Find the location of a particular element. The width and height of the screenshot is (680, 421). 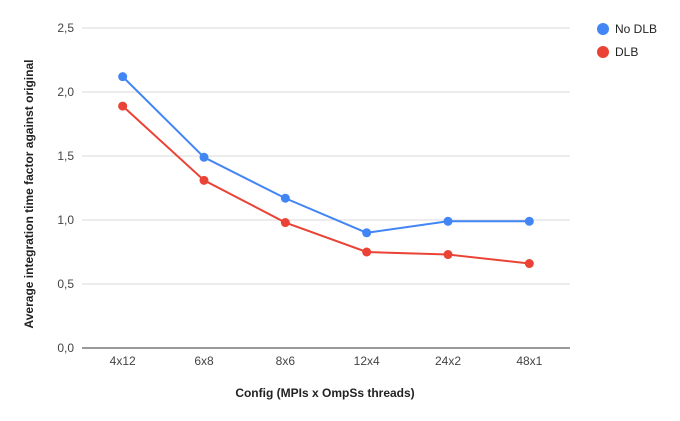

x-tick-label: 48x1 is located at coordinates (529, 361).